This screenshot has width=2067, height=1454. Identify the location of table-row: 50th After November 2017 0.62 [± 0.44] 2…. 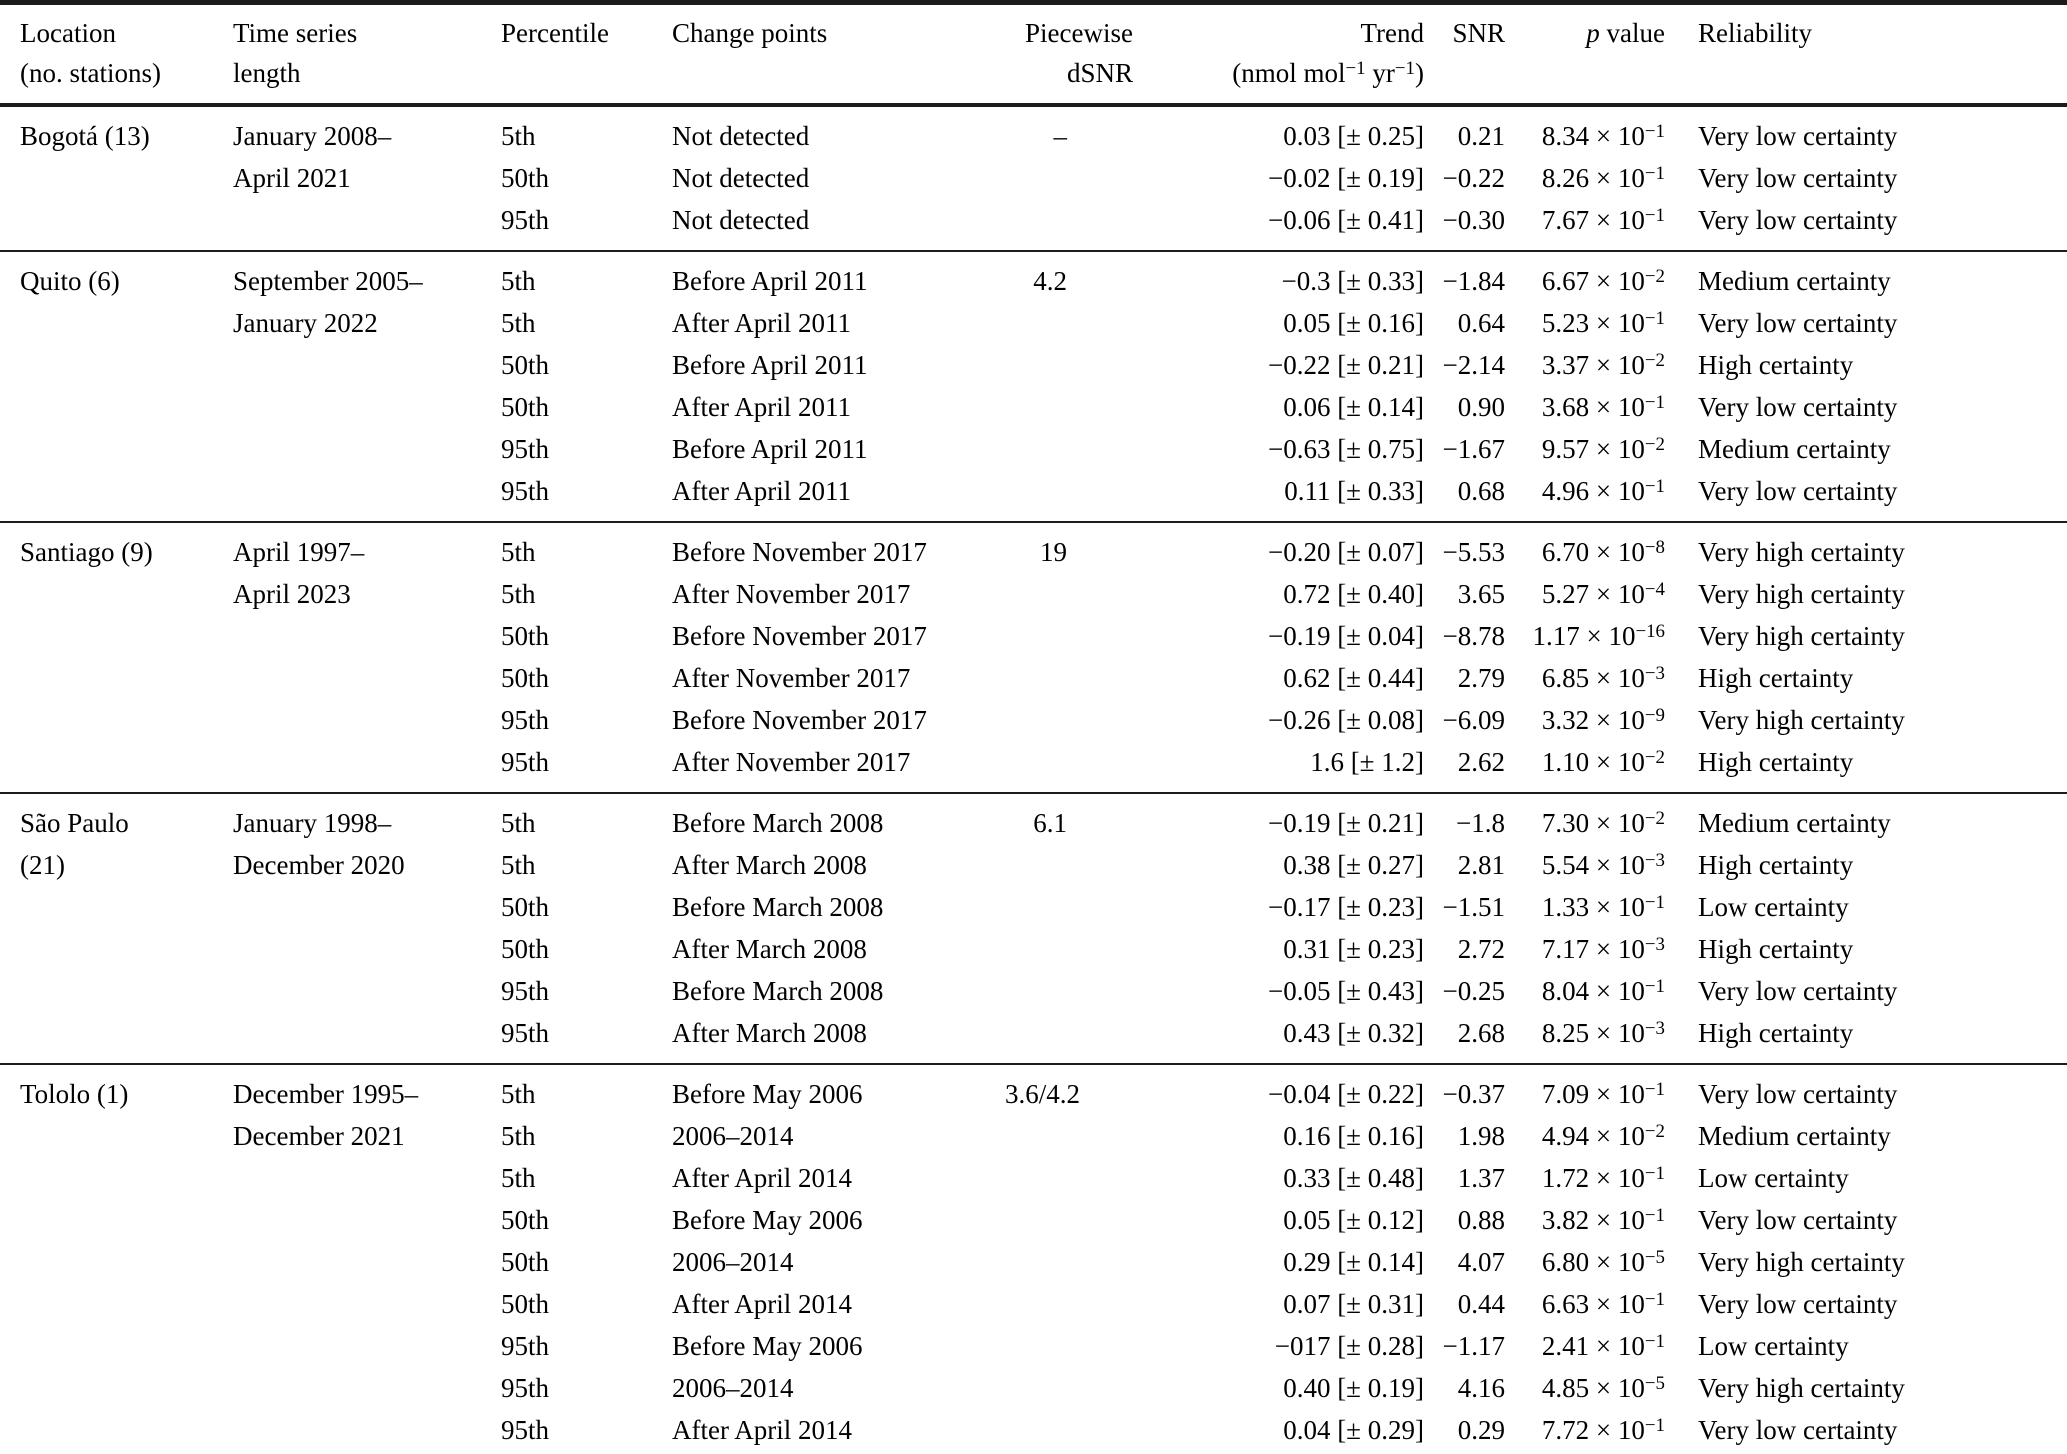
(1033, 678).